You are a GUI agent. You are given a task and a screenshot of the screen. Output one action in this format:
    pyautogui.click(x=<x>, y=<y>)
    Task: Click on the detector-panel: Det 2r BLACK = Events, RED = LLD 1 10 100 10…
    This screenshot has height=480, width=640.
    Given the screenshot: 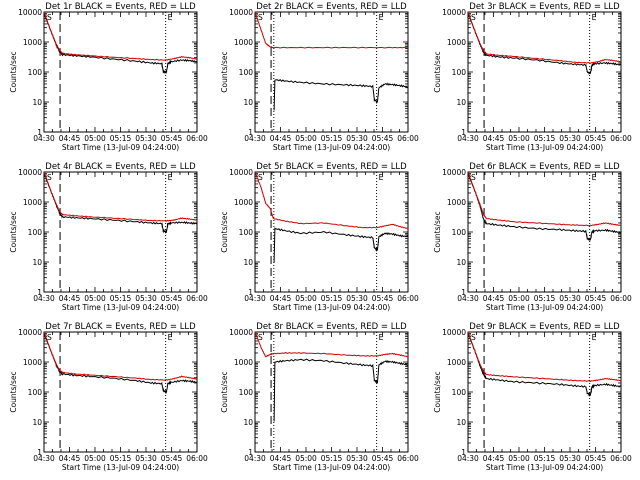 What is the action you would take?
    pyautogui.click(x=319, y=77)
    